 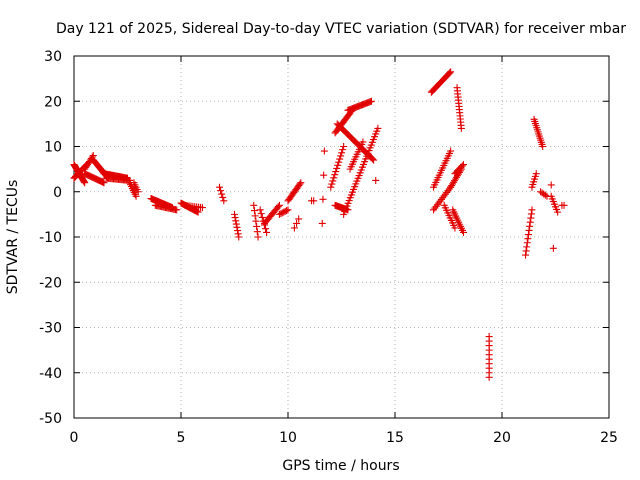 I want to click on y-tick-label: -40, so click(x=50, y=374).